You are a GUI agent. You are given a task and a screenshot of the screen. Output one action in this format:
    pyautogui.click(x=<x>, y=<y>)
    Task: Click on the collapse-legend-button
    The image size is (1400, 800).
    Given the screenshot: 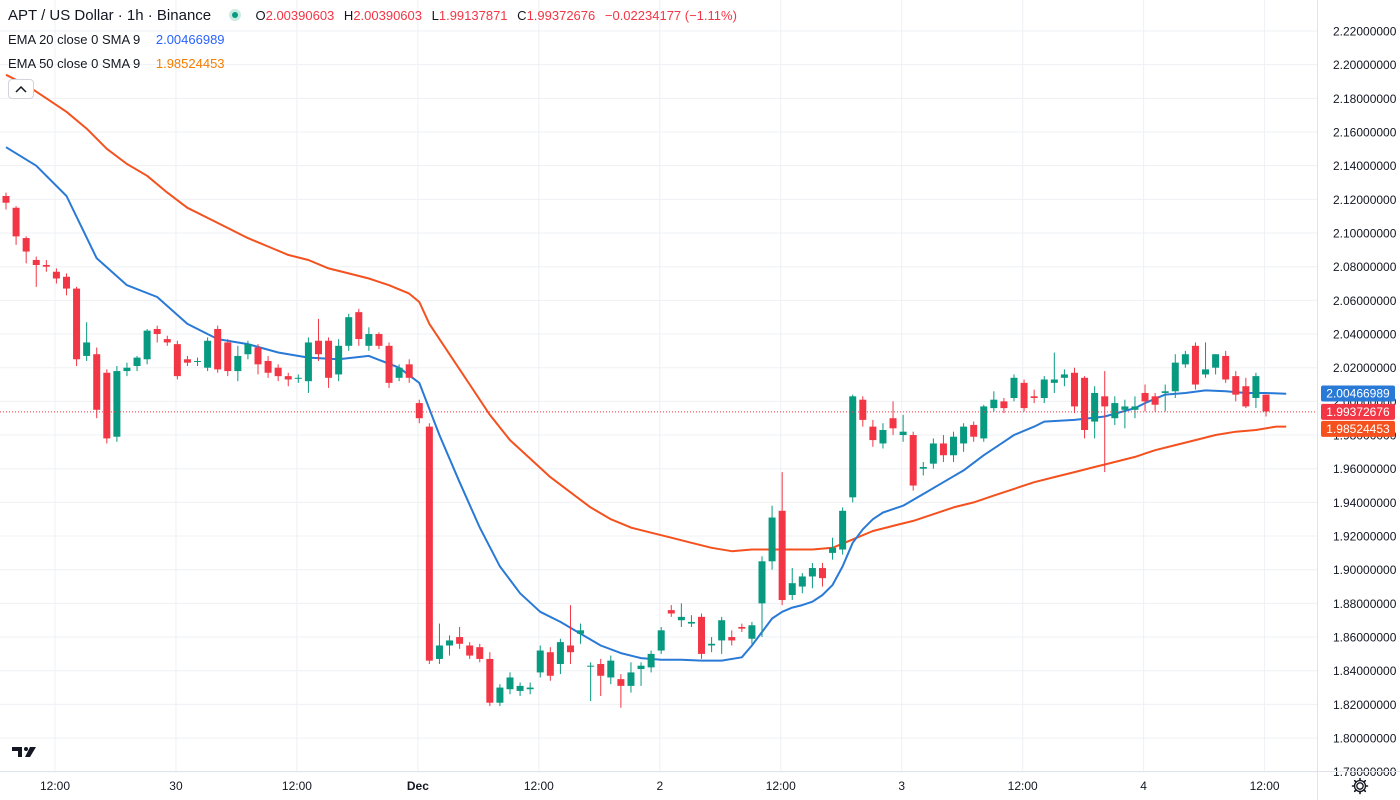 What is the action you would take?
    pyautogui.click(x=21, y=89)
    